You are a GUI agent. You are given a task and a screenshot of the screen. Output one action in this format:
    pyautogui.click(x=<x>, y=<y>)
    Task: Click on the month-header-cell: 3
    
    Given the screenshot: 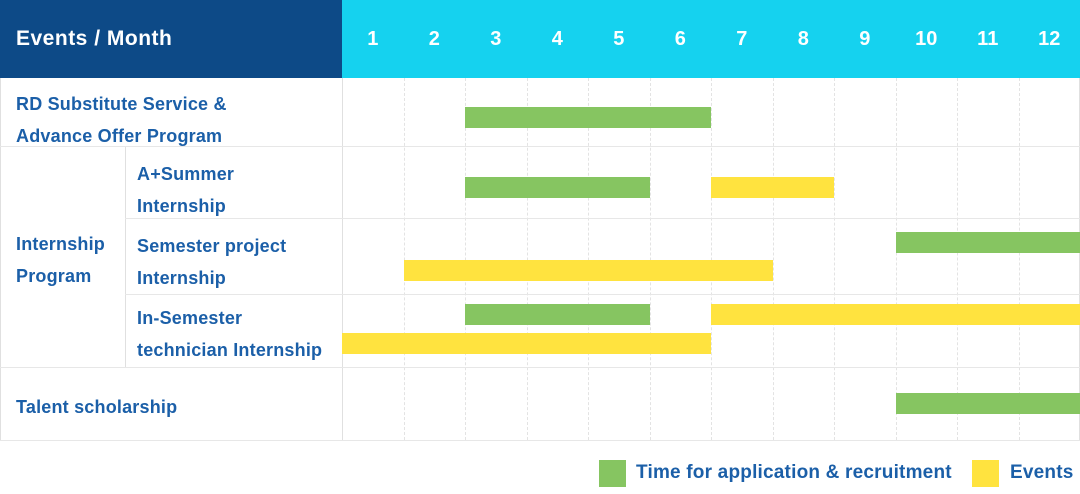 What is the action you would take?
    pyautogui.click(x=496, y=38)
    